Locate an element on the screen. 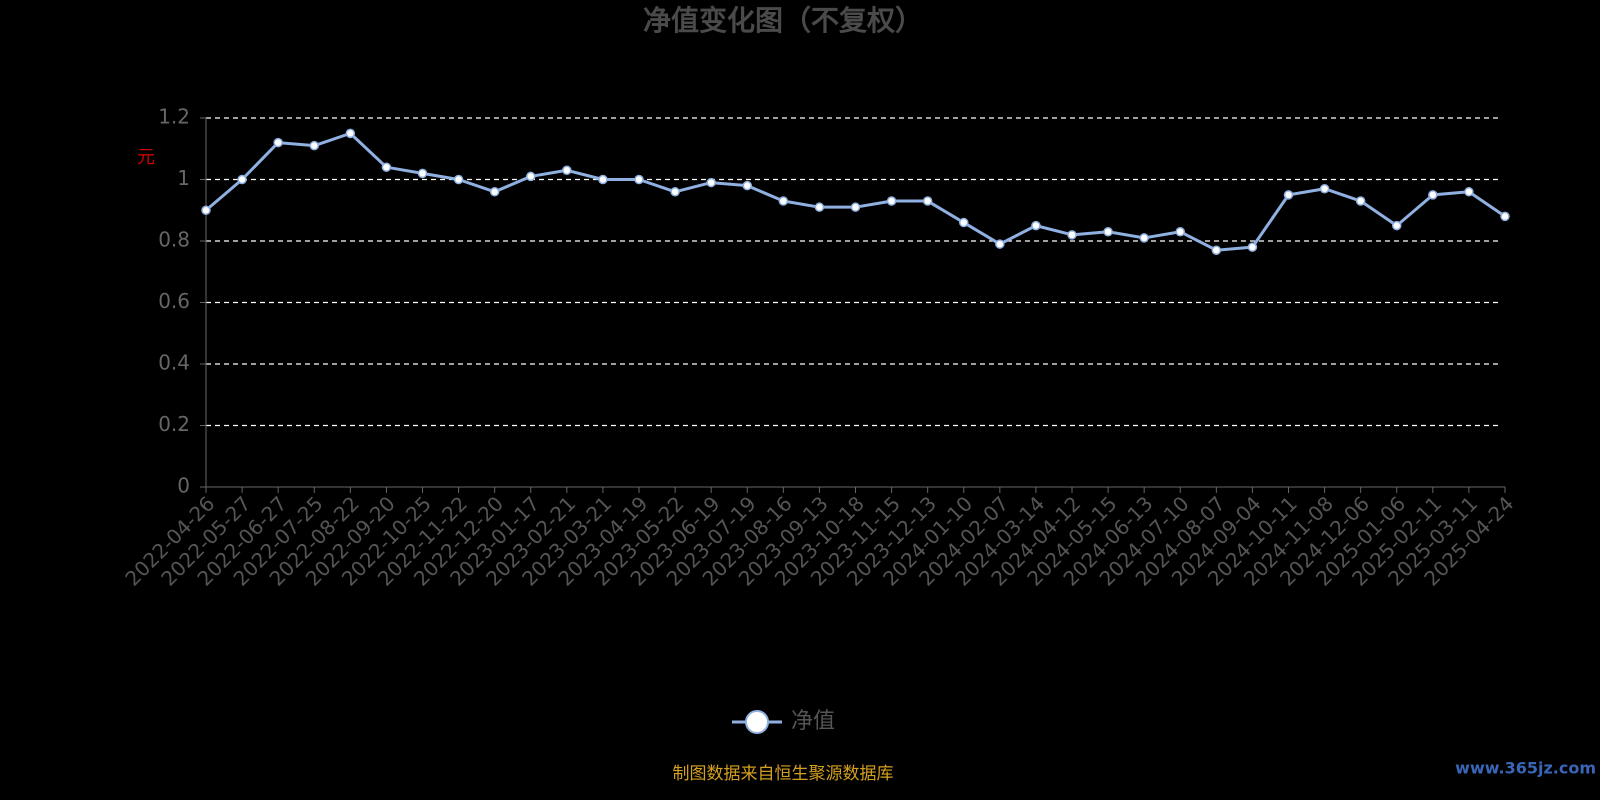 Image resolution: width=1600 pixels, height=800 pixels. y-tick-label: 0.4 is located at coordinates (174, 363).